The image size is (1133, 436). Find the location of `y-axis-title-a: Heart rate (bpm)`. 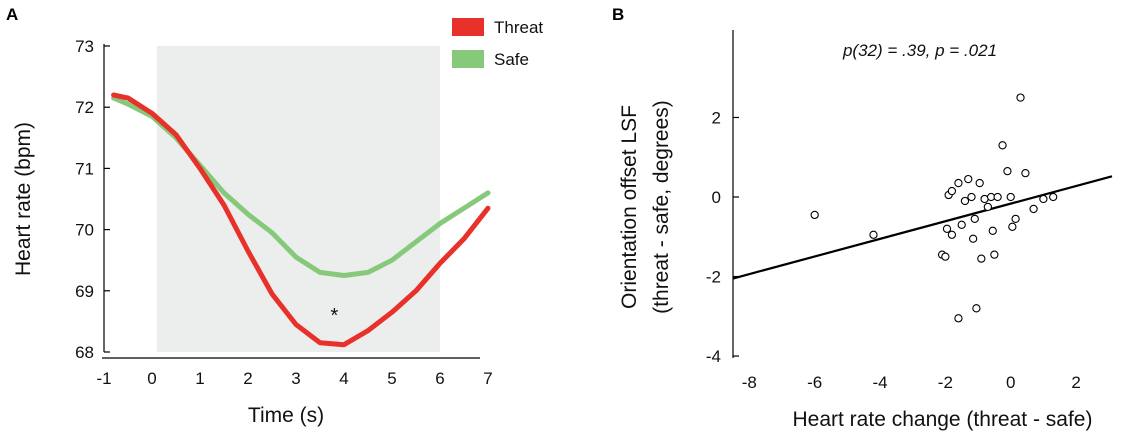

y-axis-title-a: Heart rate (bpm) is located at coordinates (23, 199).